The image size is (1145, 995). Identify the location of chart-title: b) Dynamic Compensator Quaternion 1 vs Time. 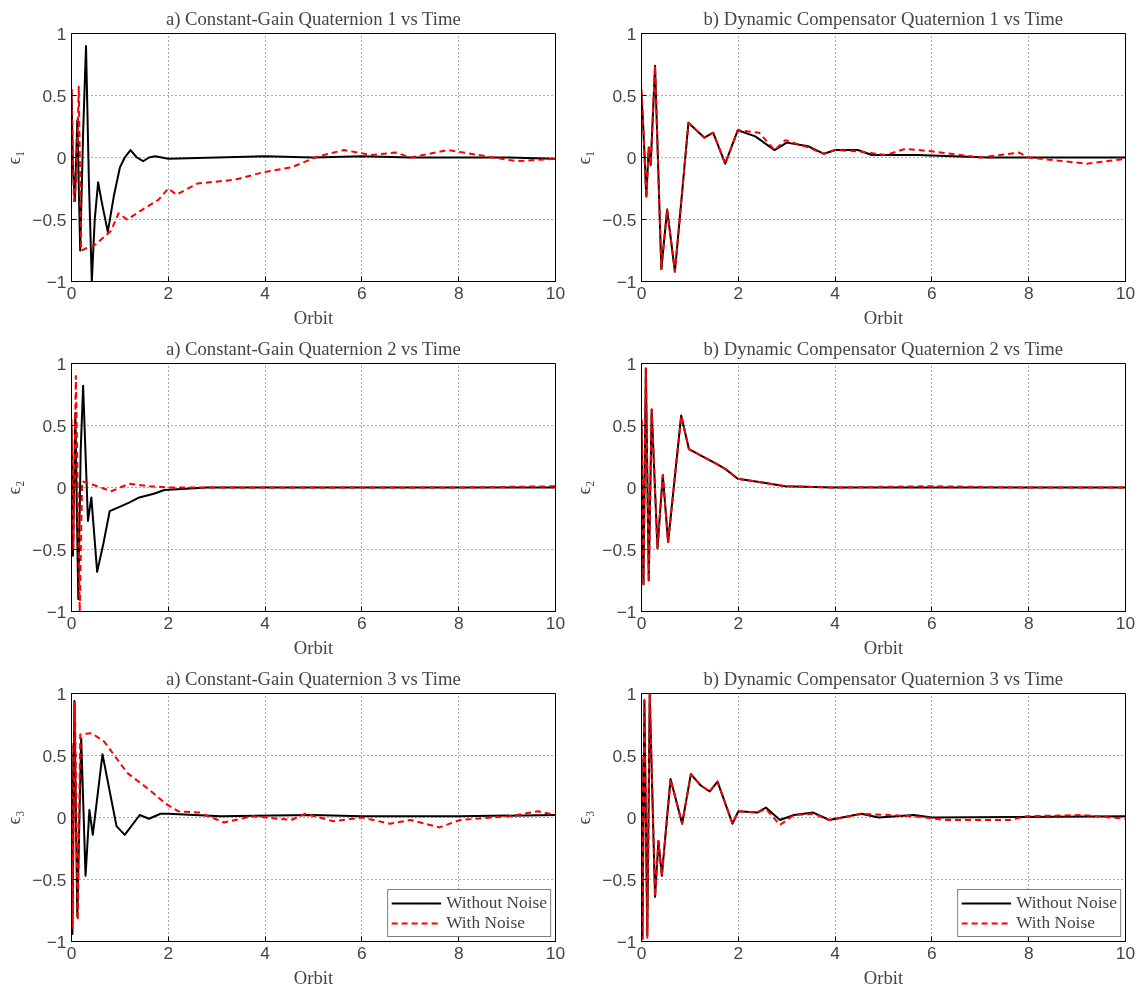
(883, 18).